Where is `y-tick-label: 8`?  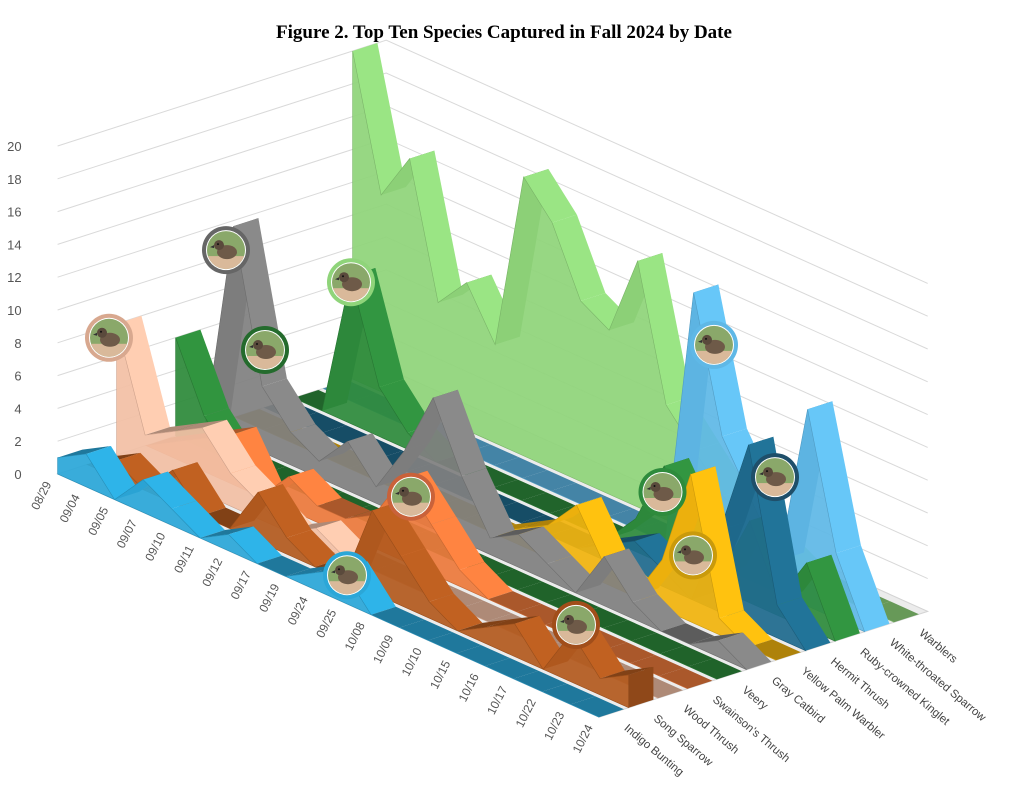 y-tick-label: 8 is located at coordinates (17, 343).